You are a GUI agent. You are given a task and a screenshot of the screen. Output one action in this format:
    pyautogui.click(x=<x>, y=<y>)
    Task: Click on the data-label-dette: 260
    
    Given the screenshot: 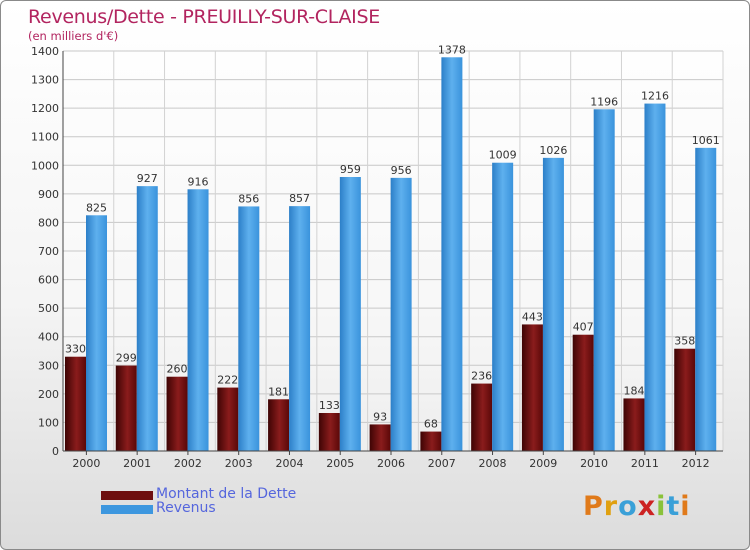 What is the action you would take?
    pyautogui.click(x=177, y=369)
    